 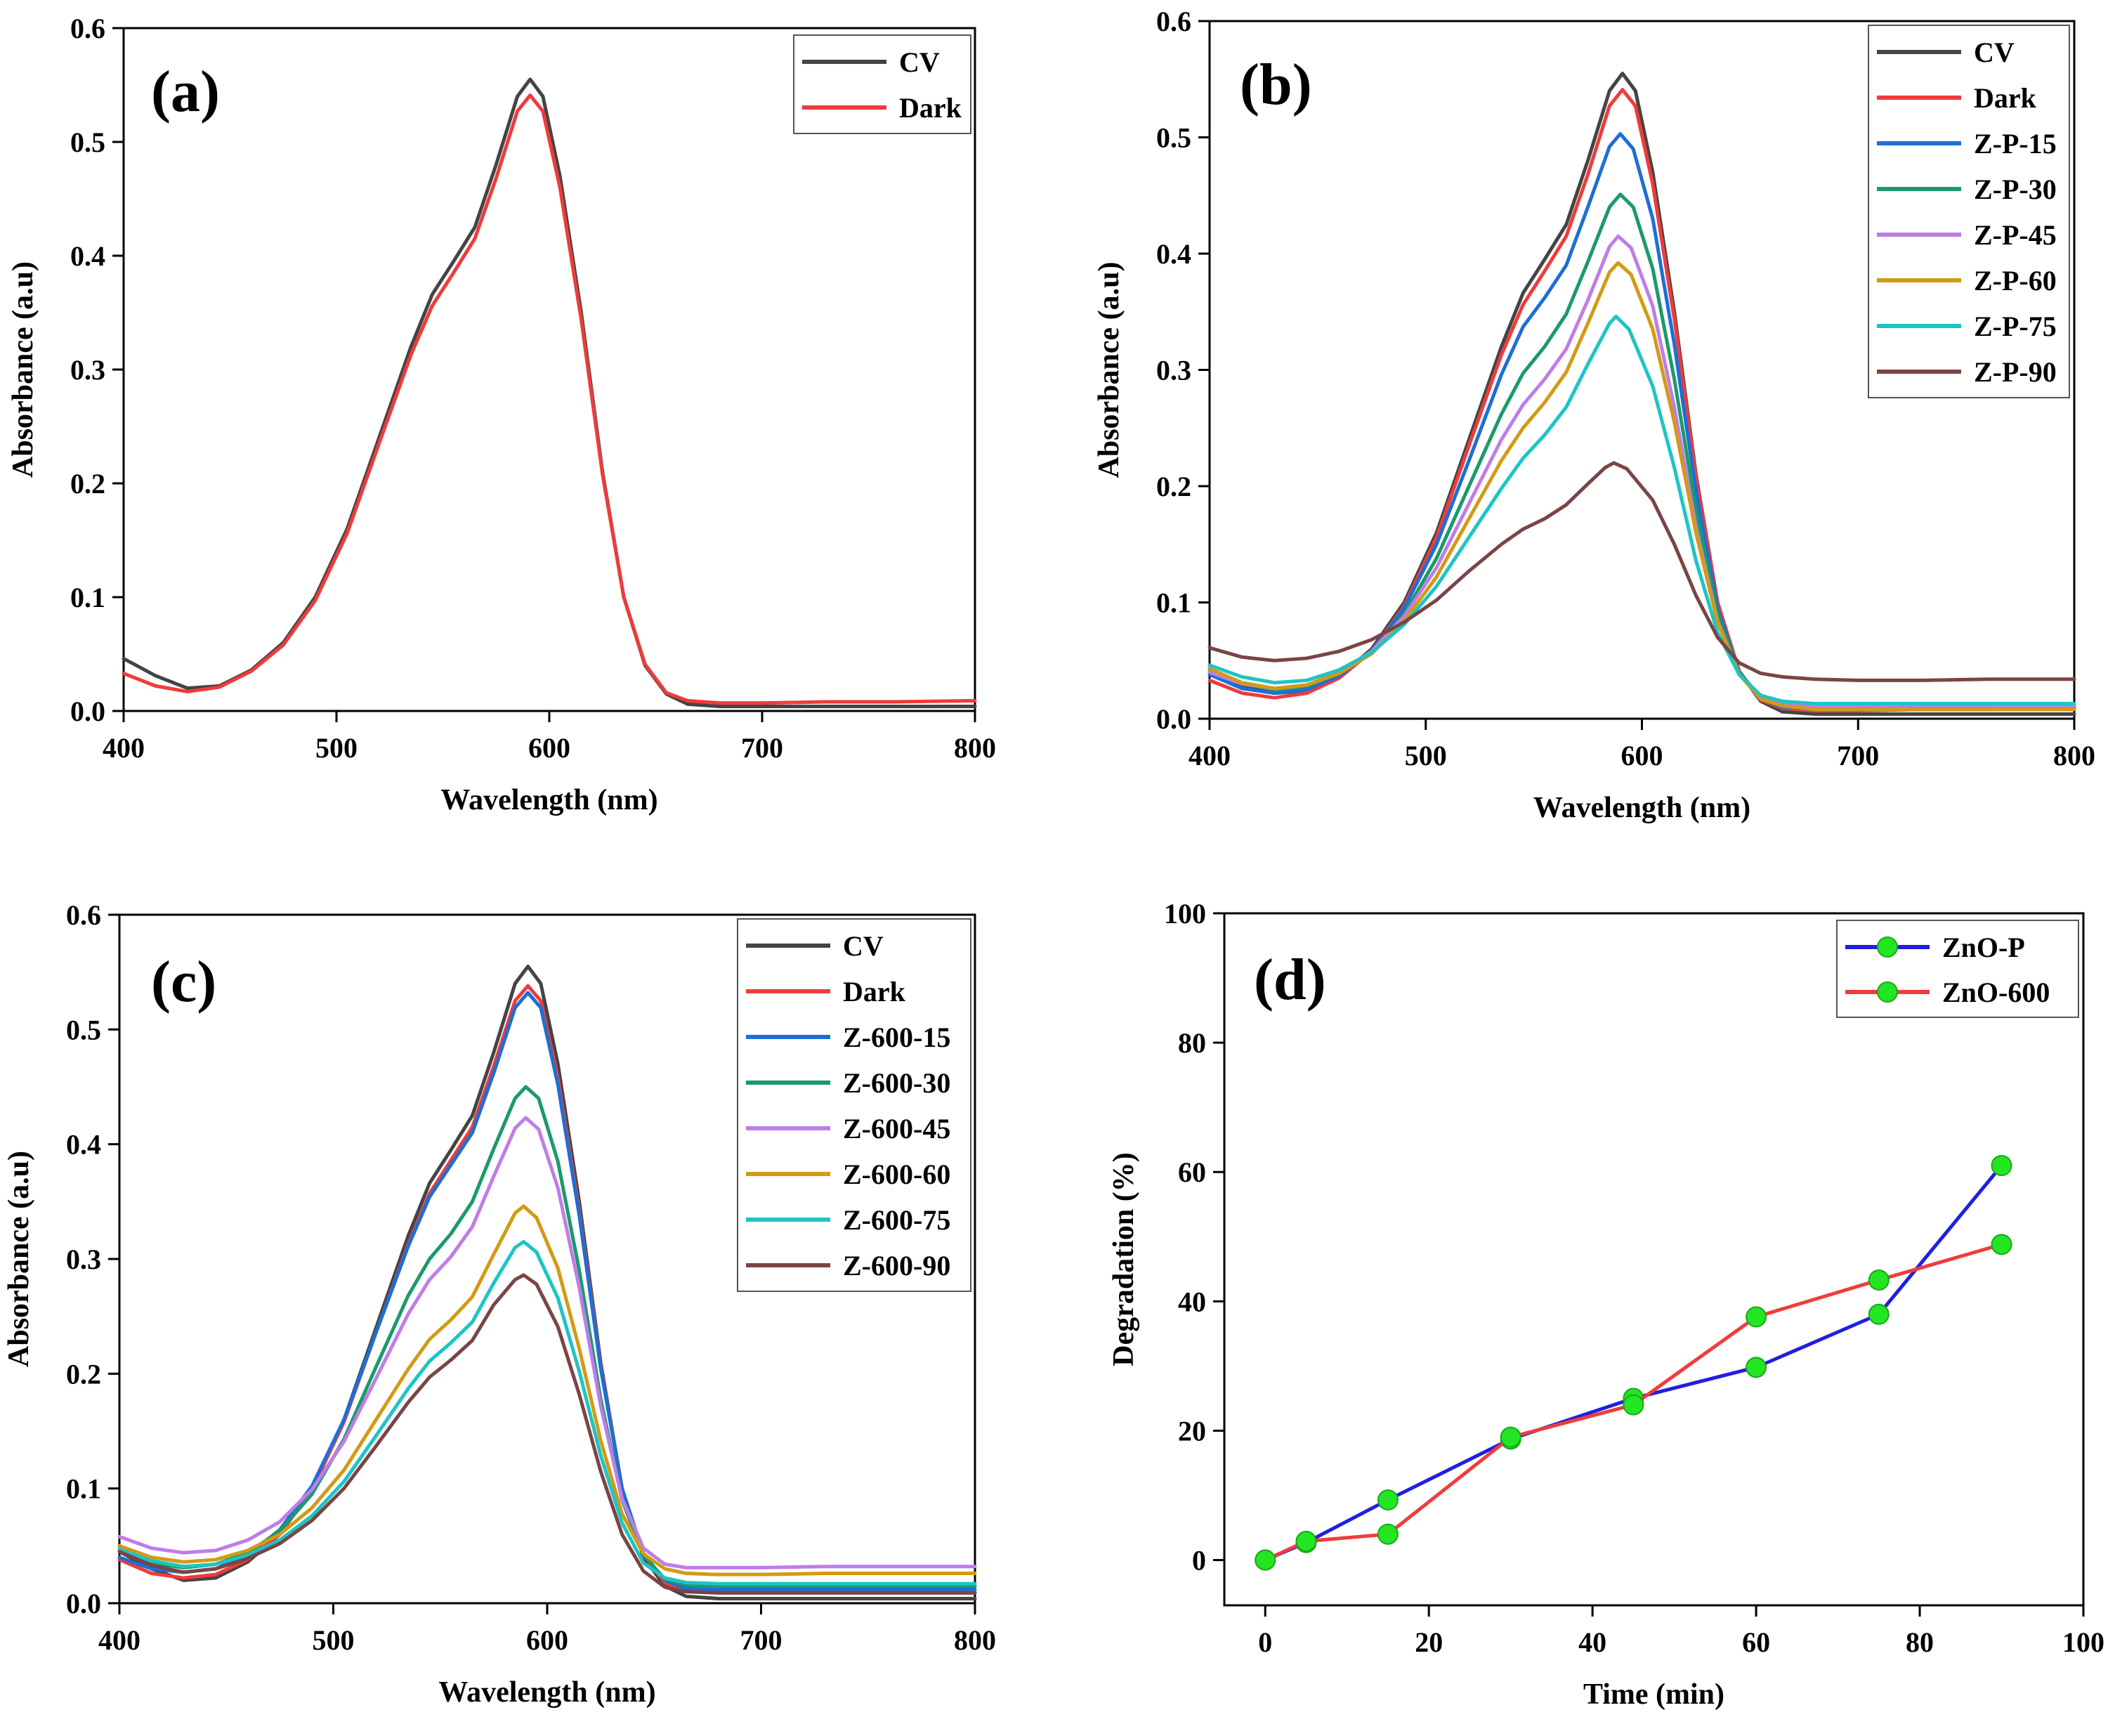 I want to click on legend-label: Z-P-45, so click(x=2015, y=235).